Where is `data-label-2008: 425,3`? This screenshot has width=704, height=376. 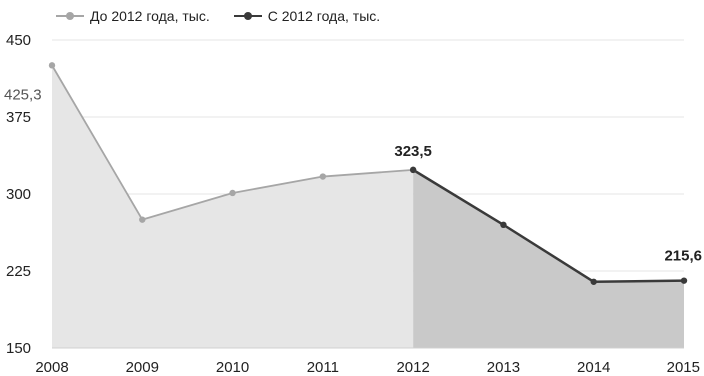
data-label-2008: 425,3 is located at coordinates (23, 94).